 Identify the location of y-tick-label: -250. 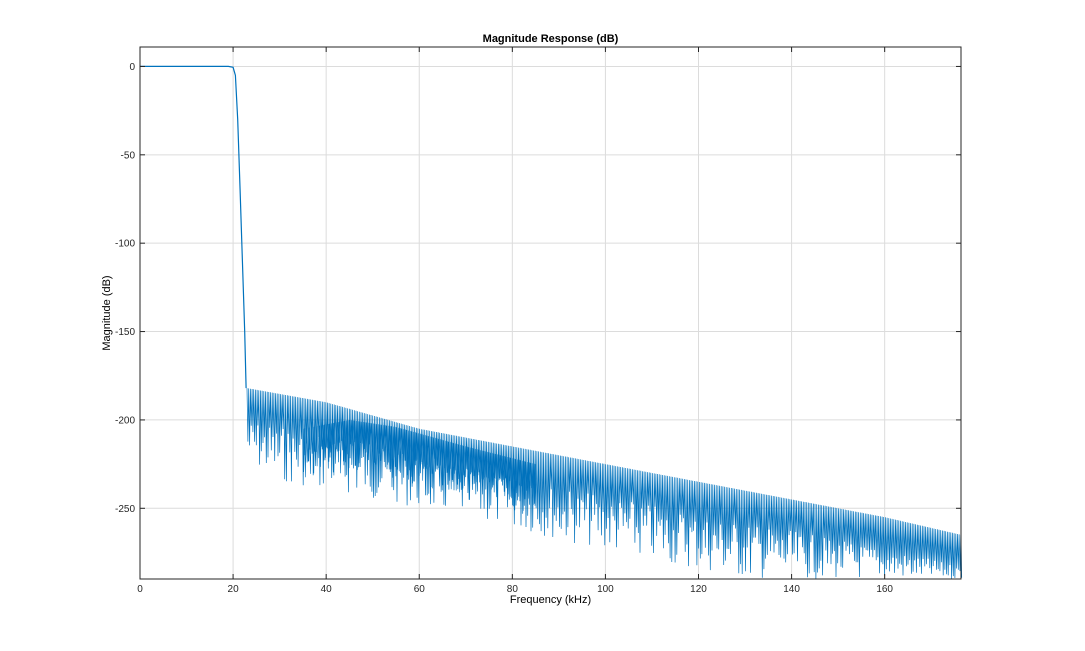
(125, 509).